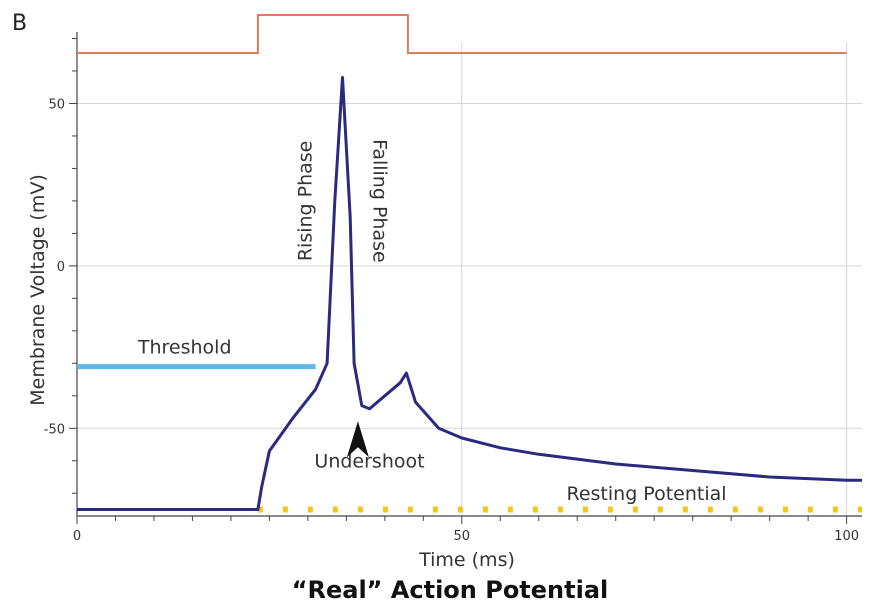  What do you see at coordinates (184, 348) in the screenshot?
I see `annotation-label: Threshold` at bounding box center [184, 348].